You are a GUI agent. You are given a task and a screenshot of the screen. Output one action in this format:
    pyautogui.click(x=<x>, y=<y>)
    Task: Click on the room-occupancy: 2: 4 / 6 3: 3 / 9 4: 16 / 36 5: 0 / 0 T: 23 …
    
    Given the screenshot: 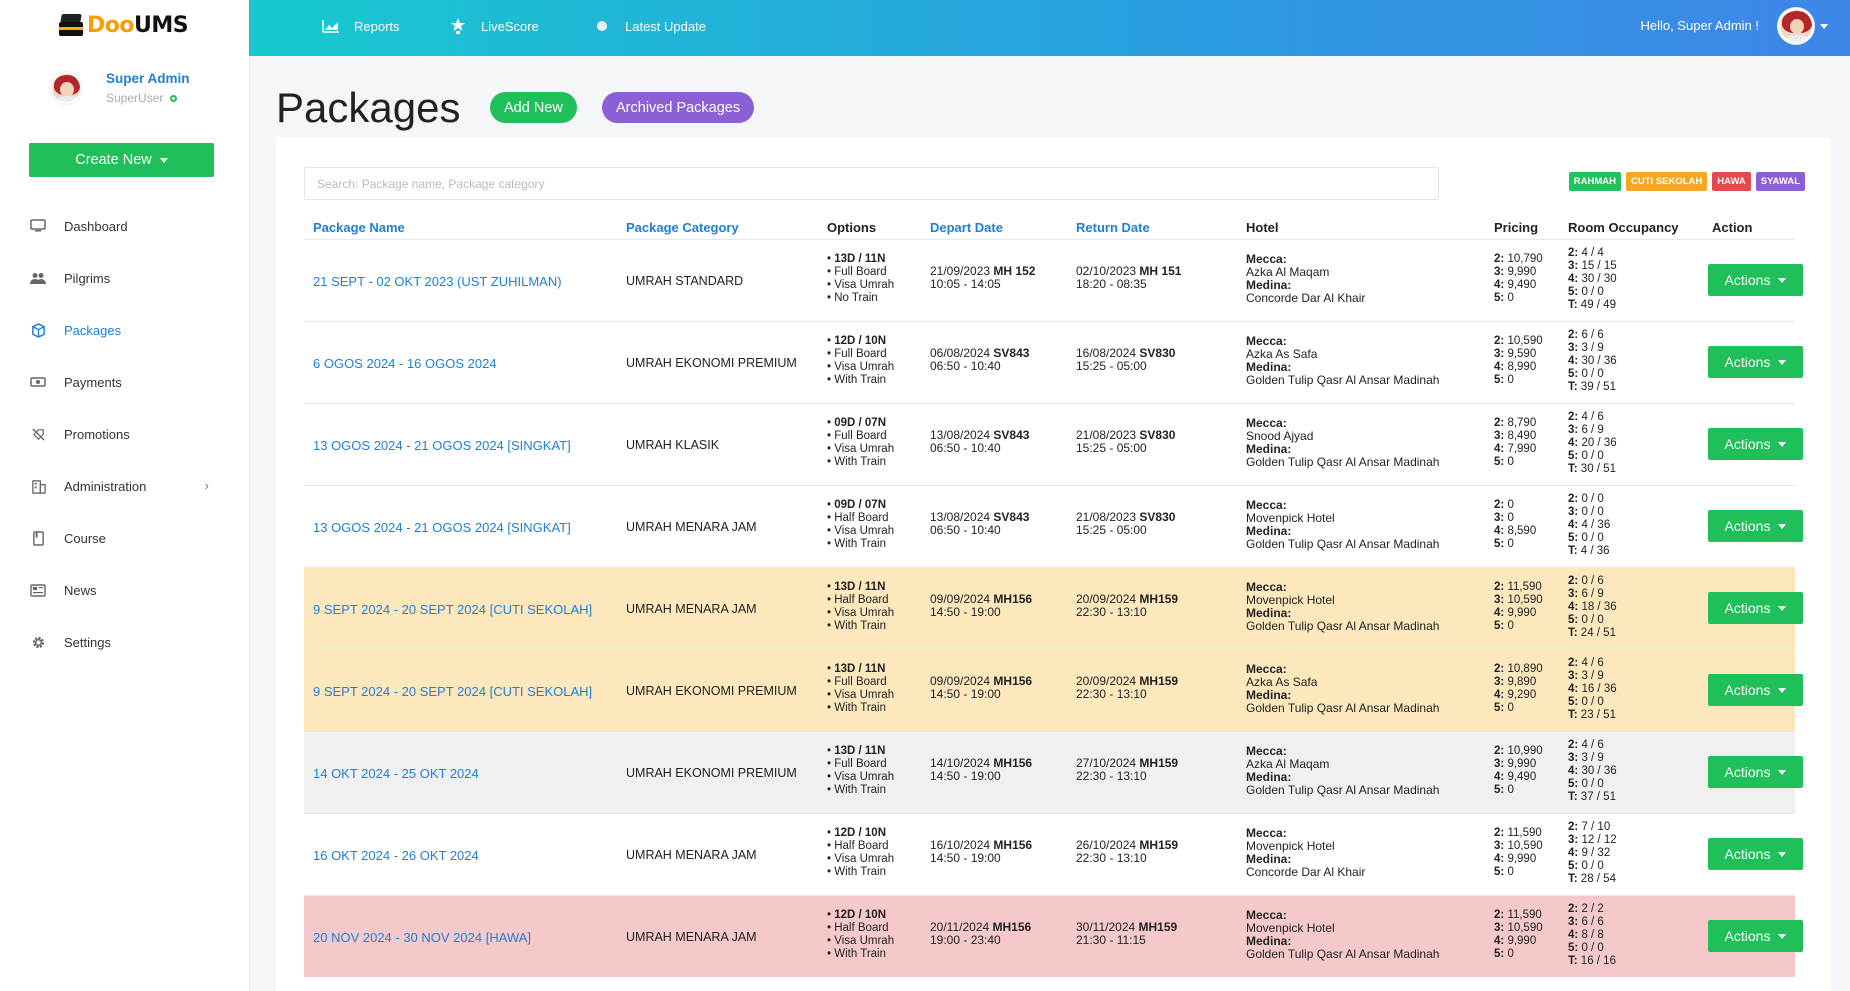 What is the action you would take?
    pyautogui.click(x=1592, y=689)
    